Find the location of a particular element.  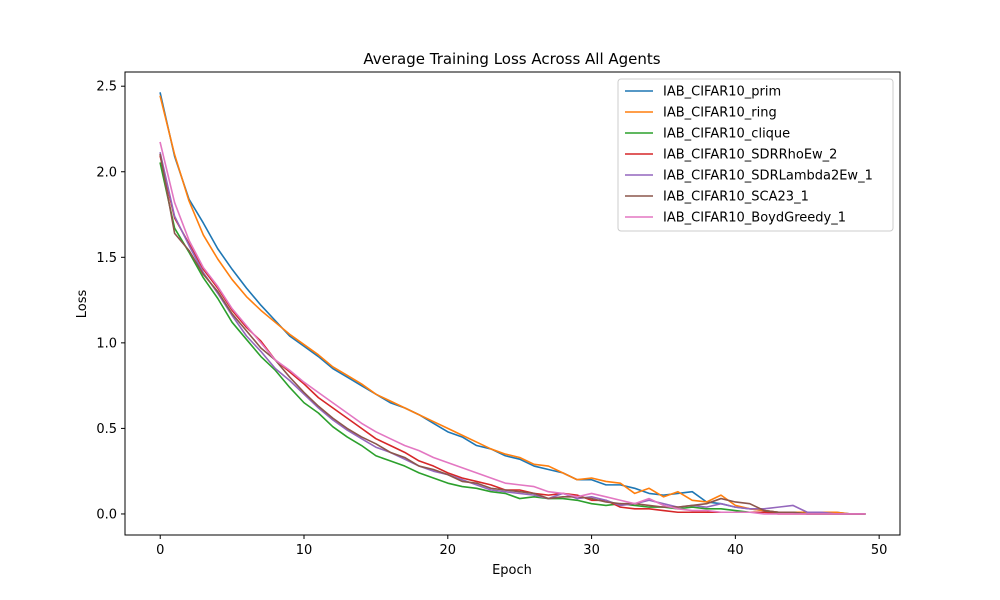

x-tick-label: 50 is located at coordinates (879, 550).